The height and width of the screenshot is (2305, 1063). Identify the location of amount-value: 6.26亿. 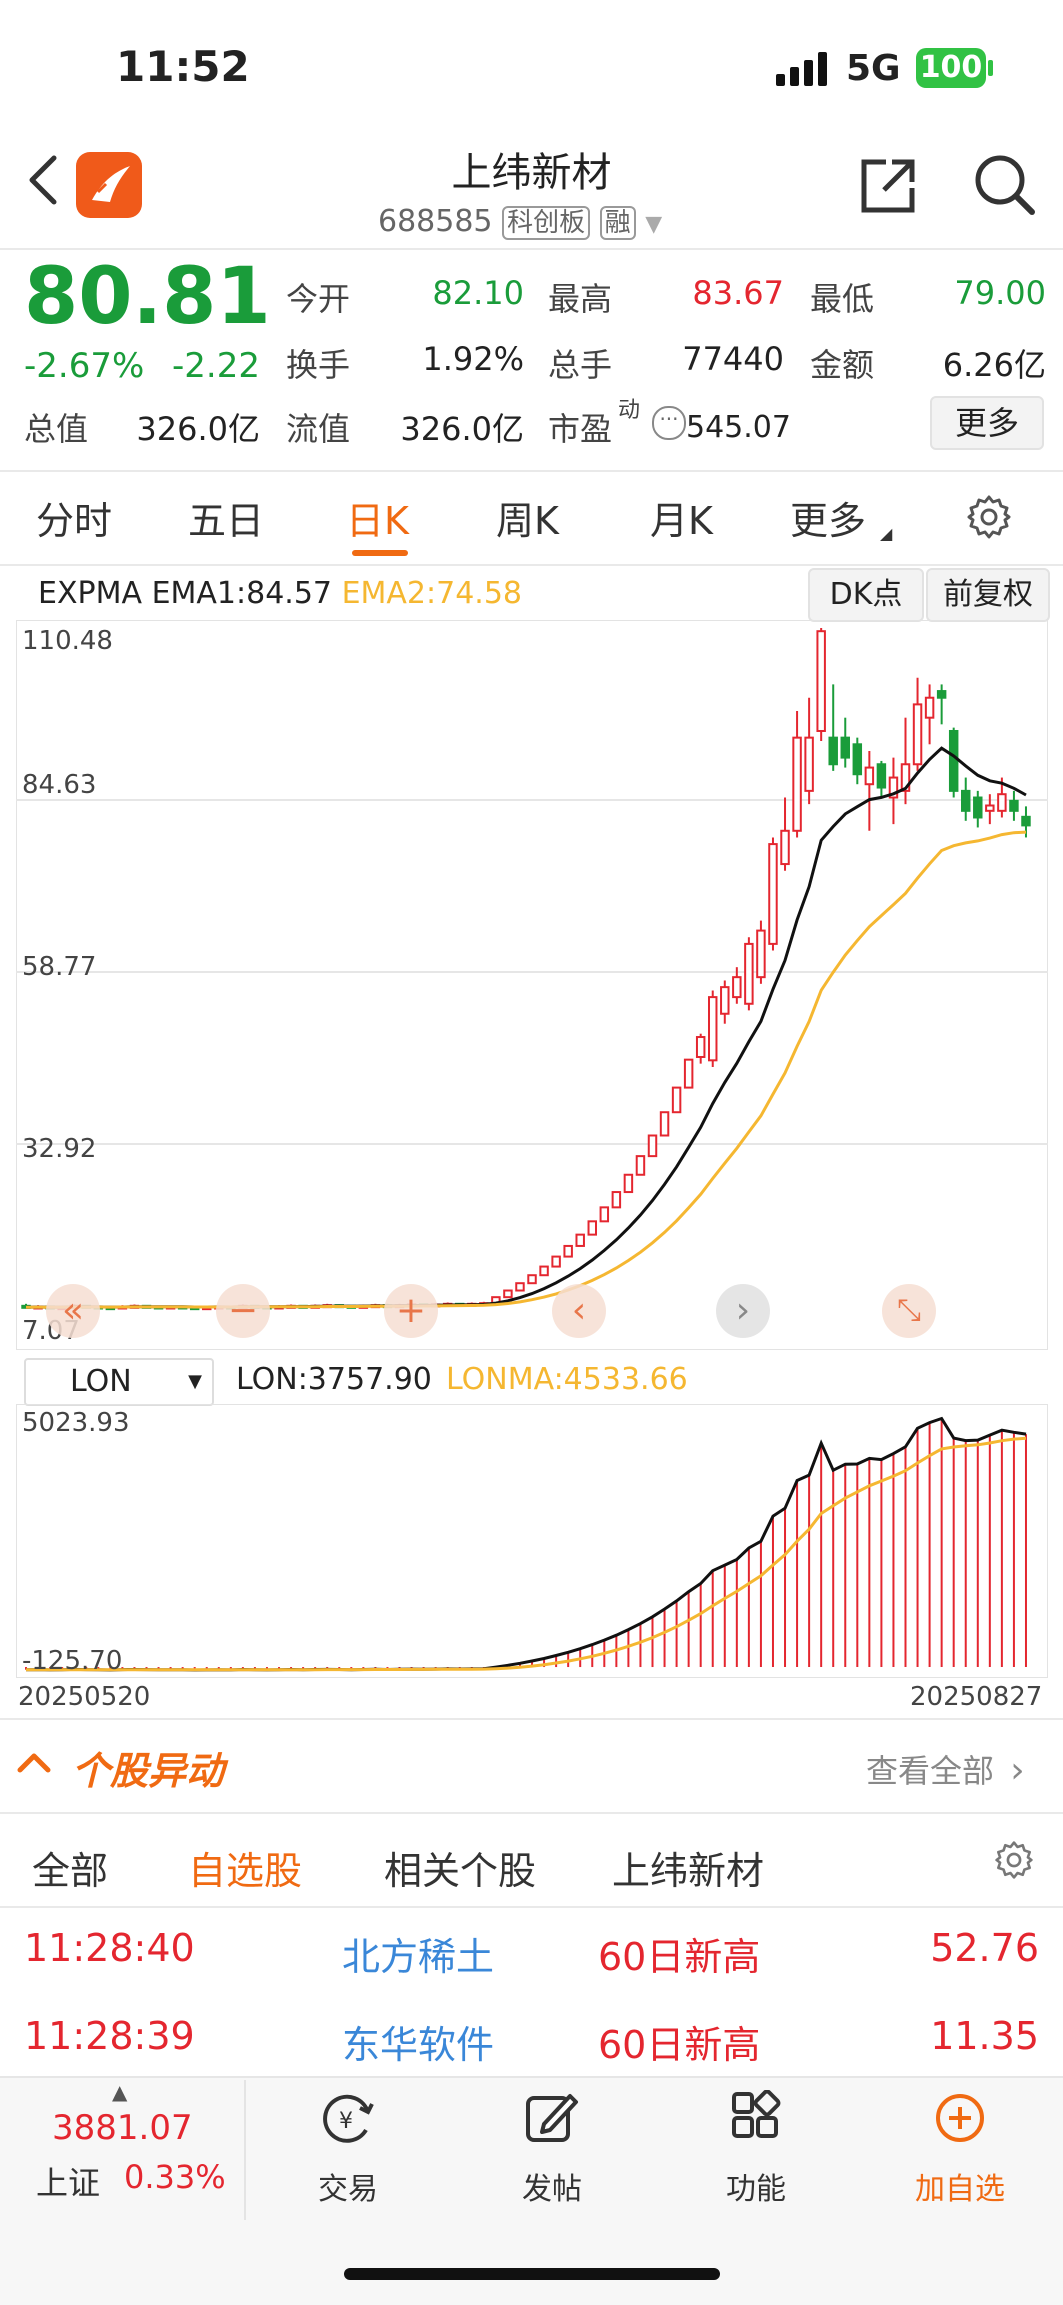
(994, 365).